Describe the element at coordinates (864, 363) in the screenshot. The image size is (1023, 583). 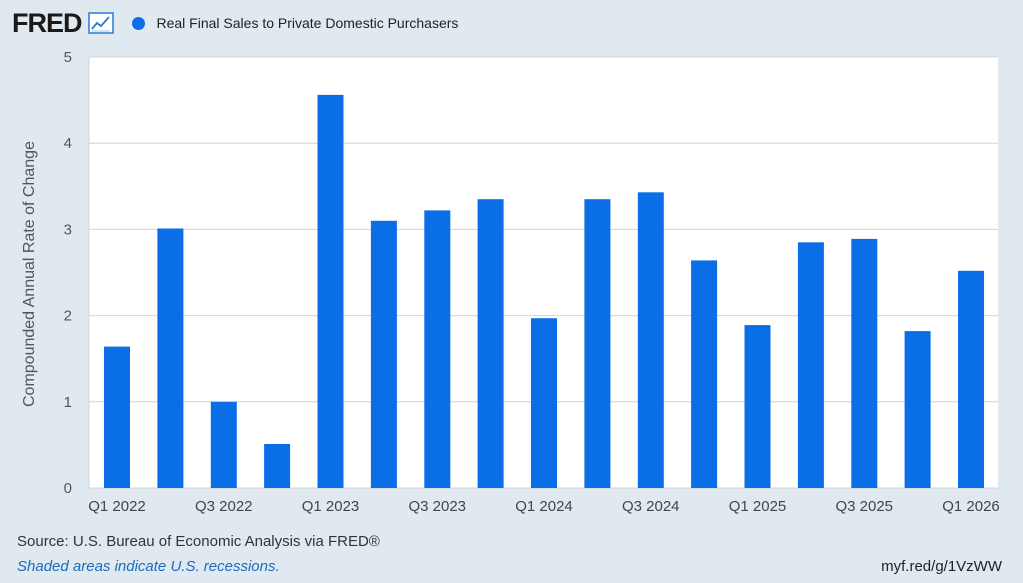
I see `bar-q3-2025` at that location.